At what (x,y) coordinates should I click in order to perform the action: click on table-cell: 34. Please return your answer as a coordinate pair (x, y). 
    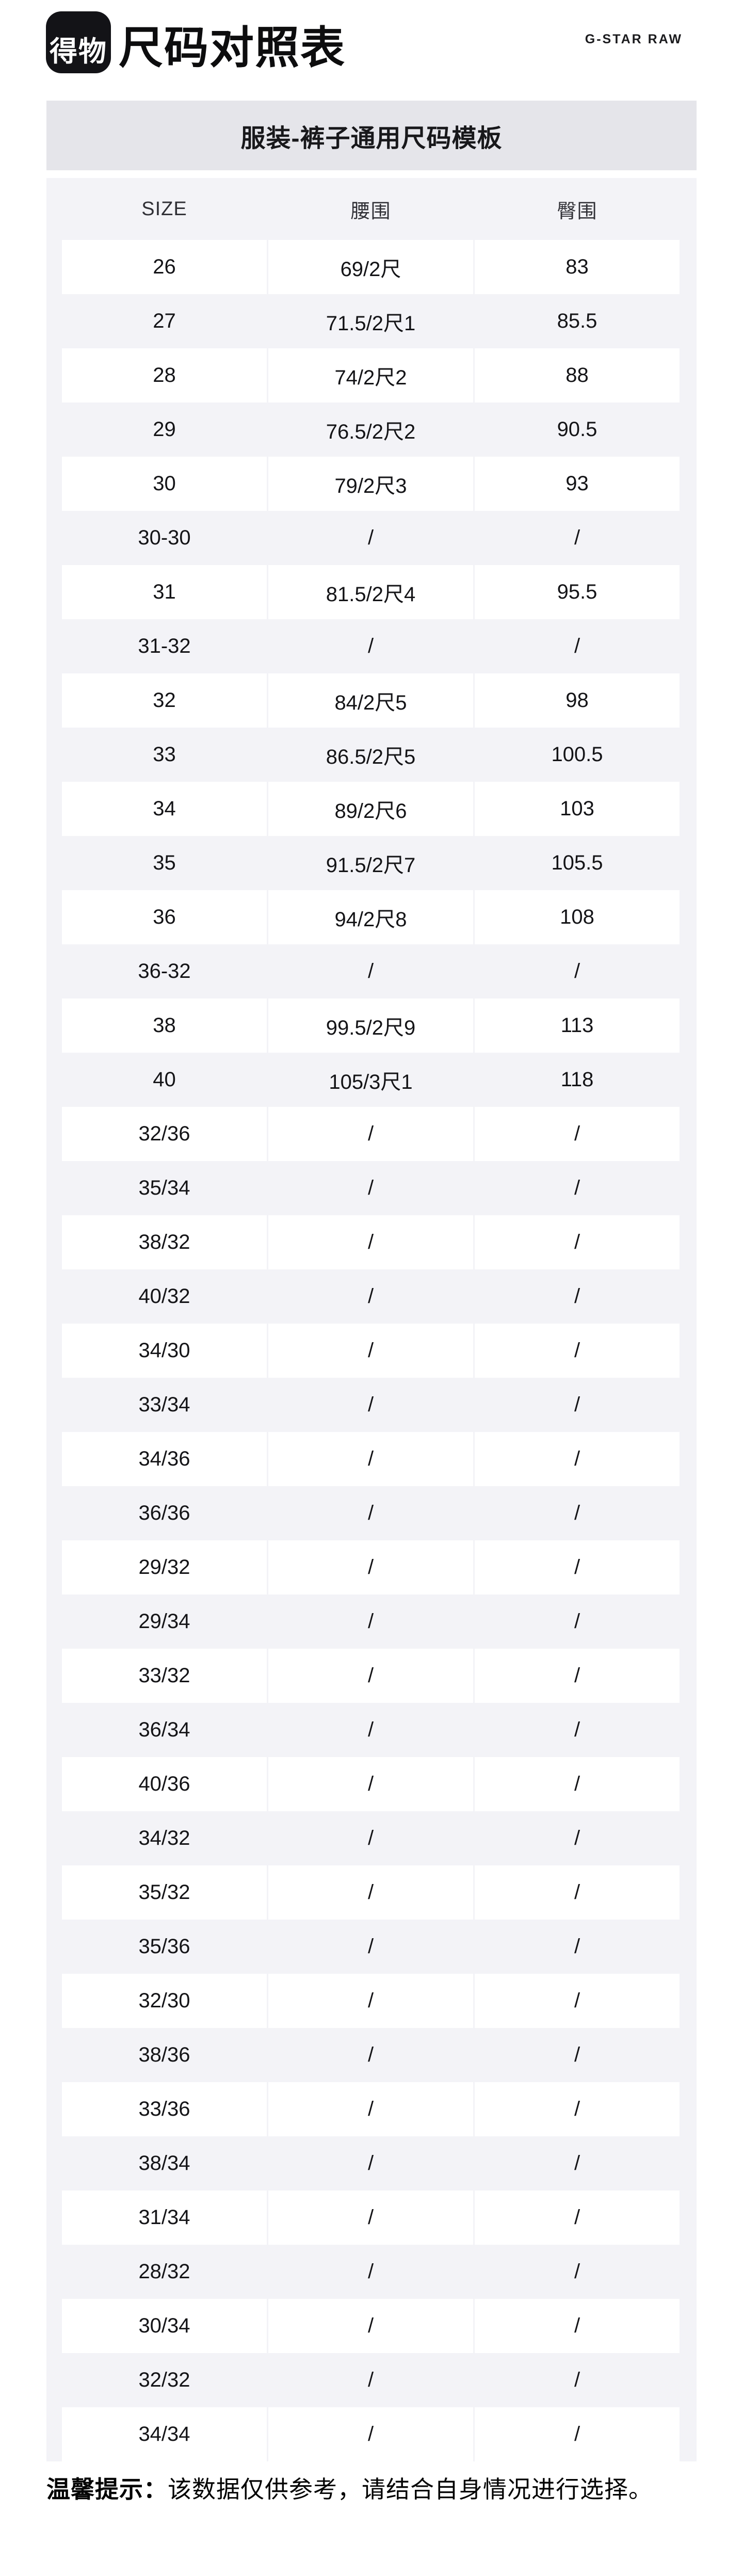
    Looking at the image, I should click on (164, 809).